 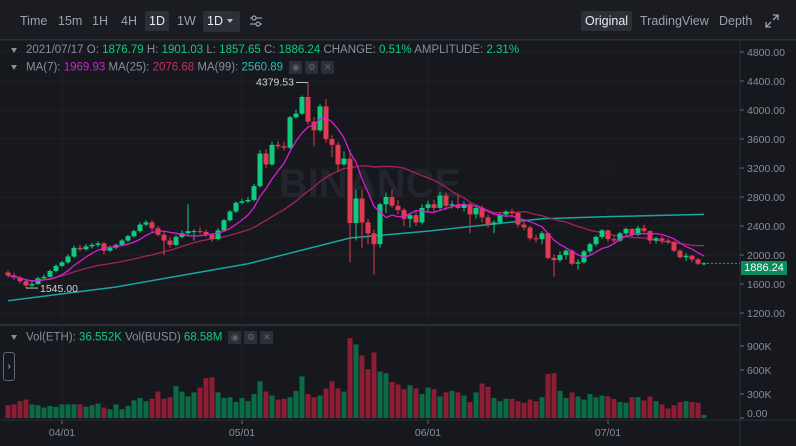 What do you see at coordinates (100, 21) in the screenshot?
I see `interval-1h: 1H` at bounding box center [100, 21].